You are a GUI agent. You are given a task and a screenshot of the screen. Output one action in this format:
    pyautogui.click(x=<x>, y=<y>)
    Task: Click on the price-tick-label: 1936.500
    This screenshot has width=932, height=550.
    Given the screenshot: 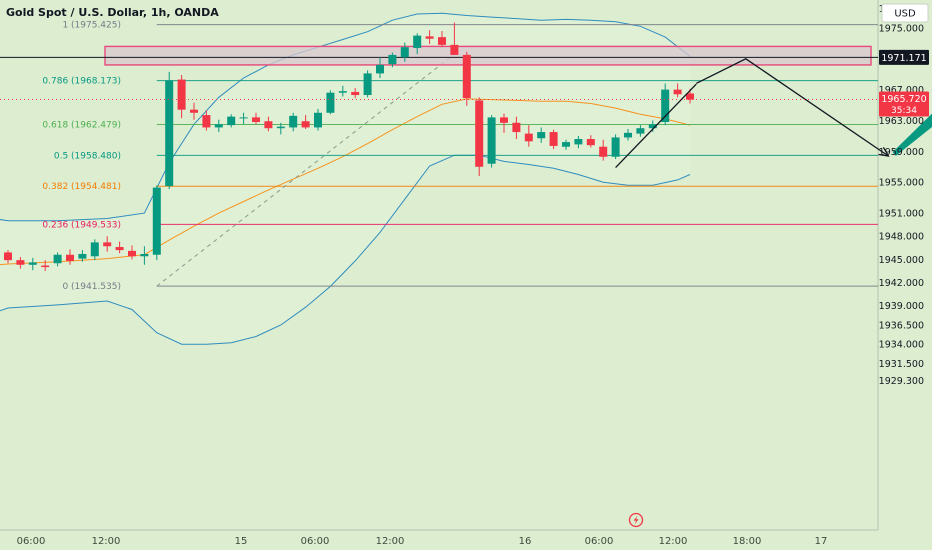 What is the action you would take?
    pyautogui.click(x=901, y=325)
    